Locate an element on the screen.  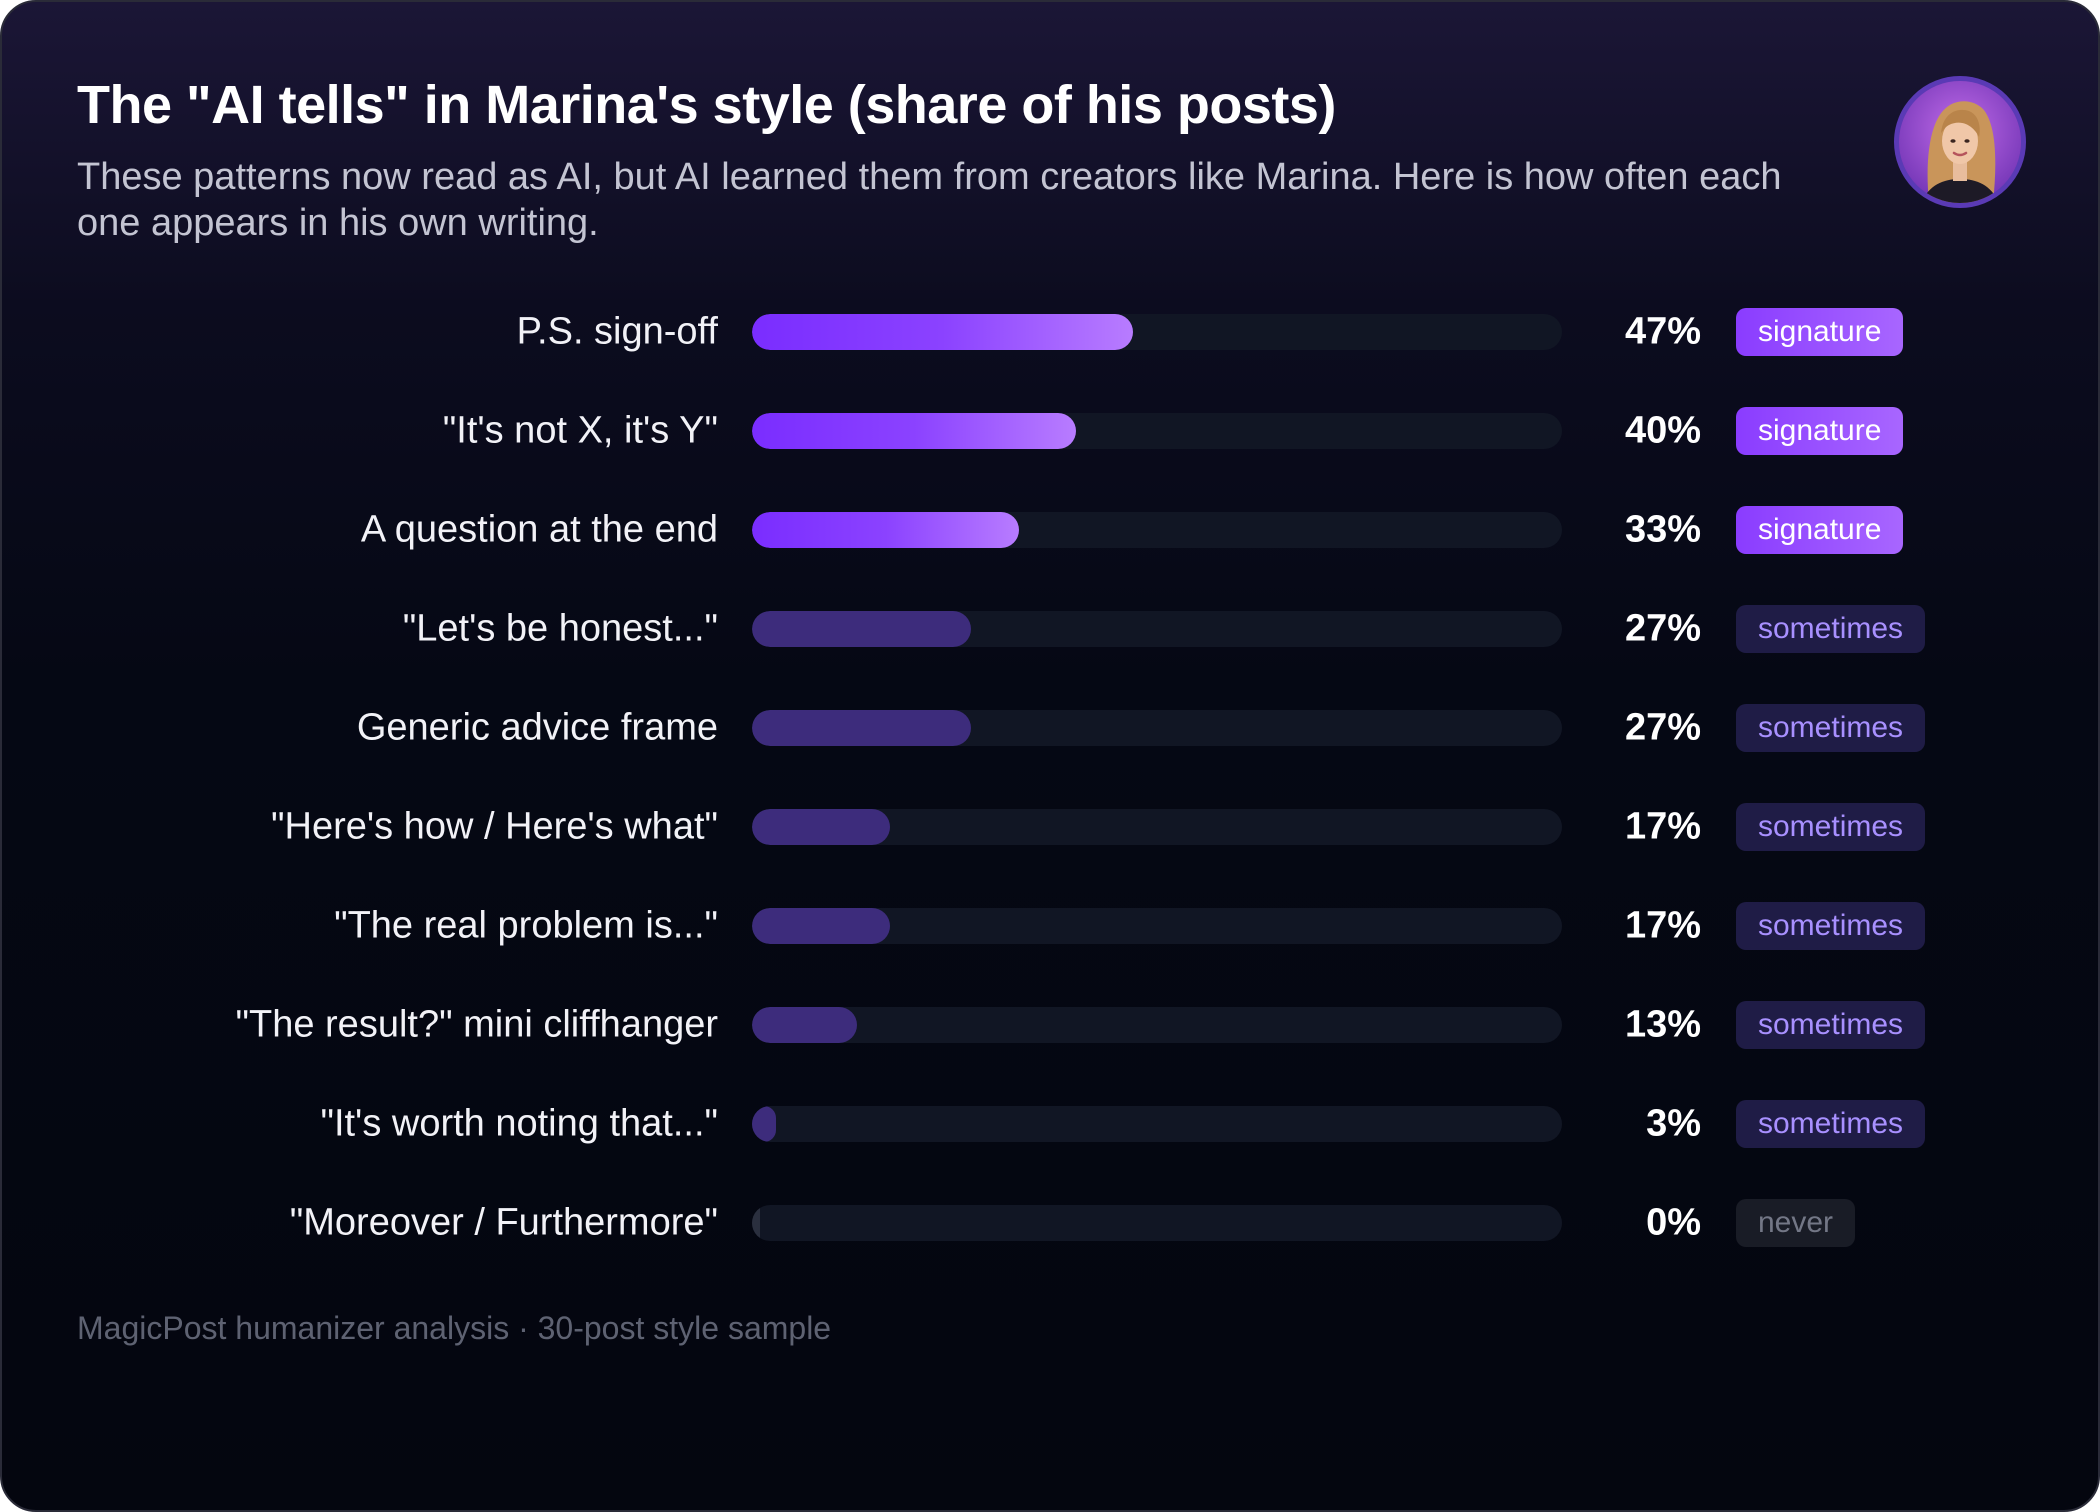
value-label: 33% is located at coordinates (1662, 529).